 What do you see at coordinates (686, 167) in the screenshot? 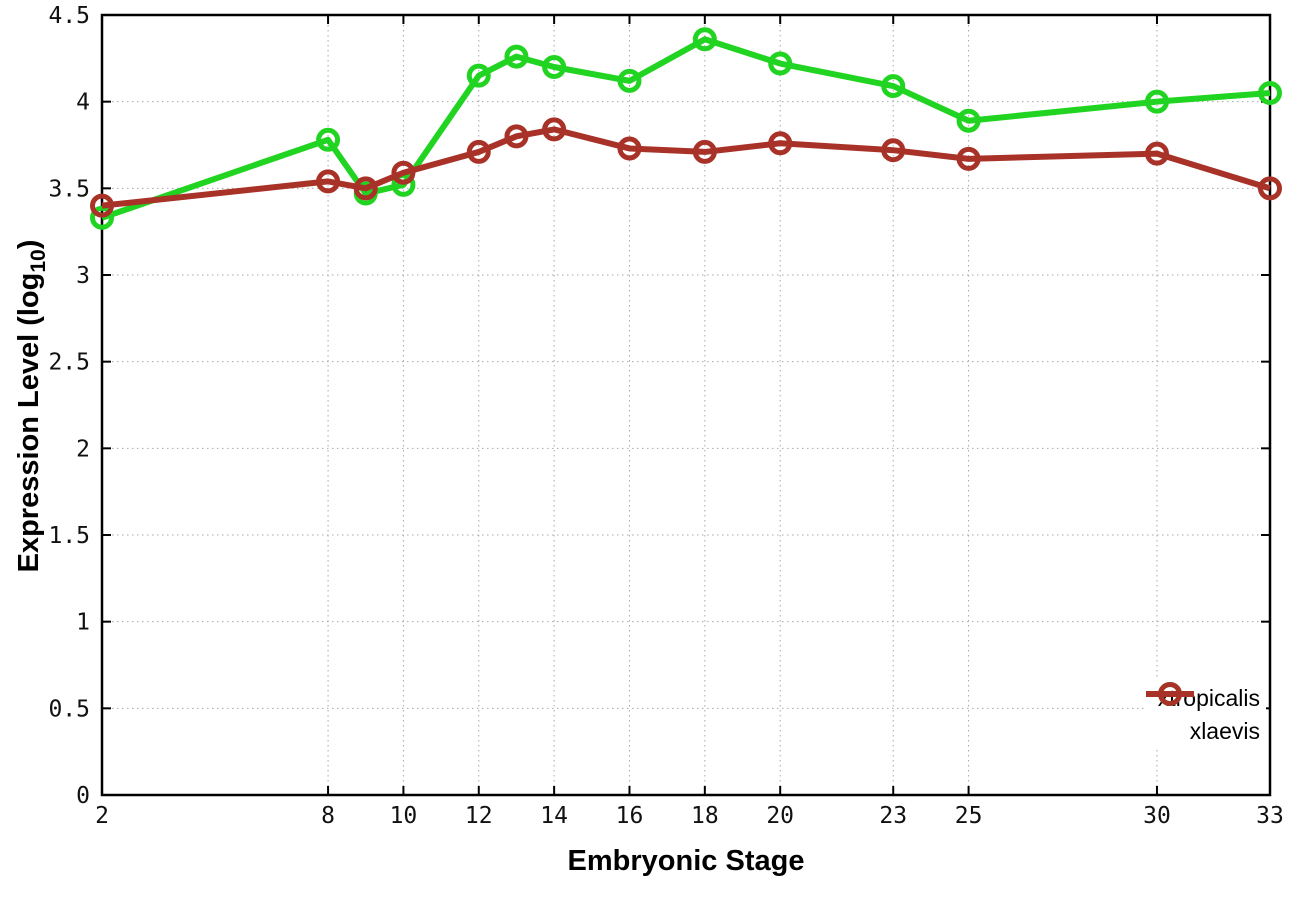
I see `series-line-xlaevis` at bounding box center [686, 167].